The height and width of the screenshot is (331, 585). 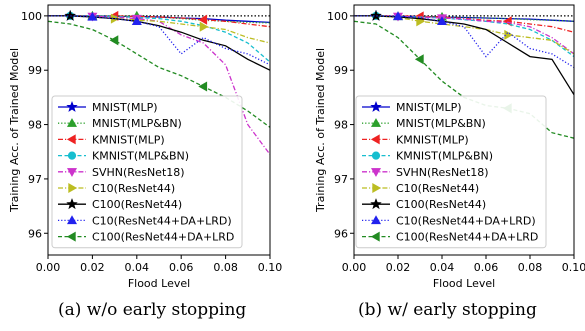 What do you see at coordinates (152, 310) in the screenshot?
I see `caption-a: (a) w/o early stopping` at bounding box center [152, 310].